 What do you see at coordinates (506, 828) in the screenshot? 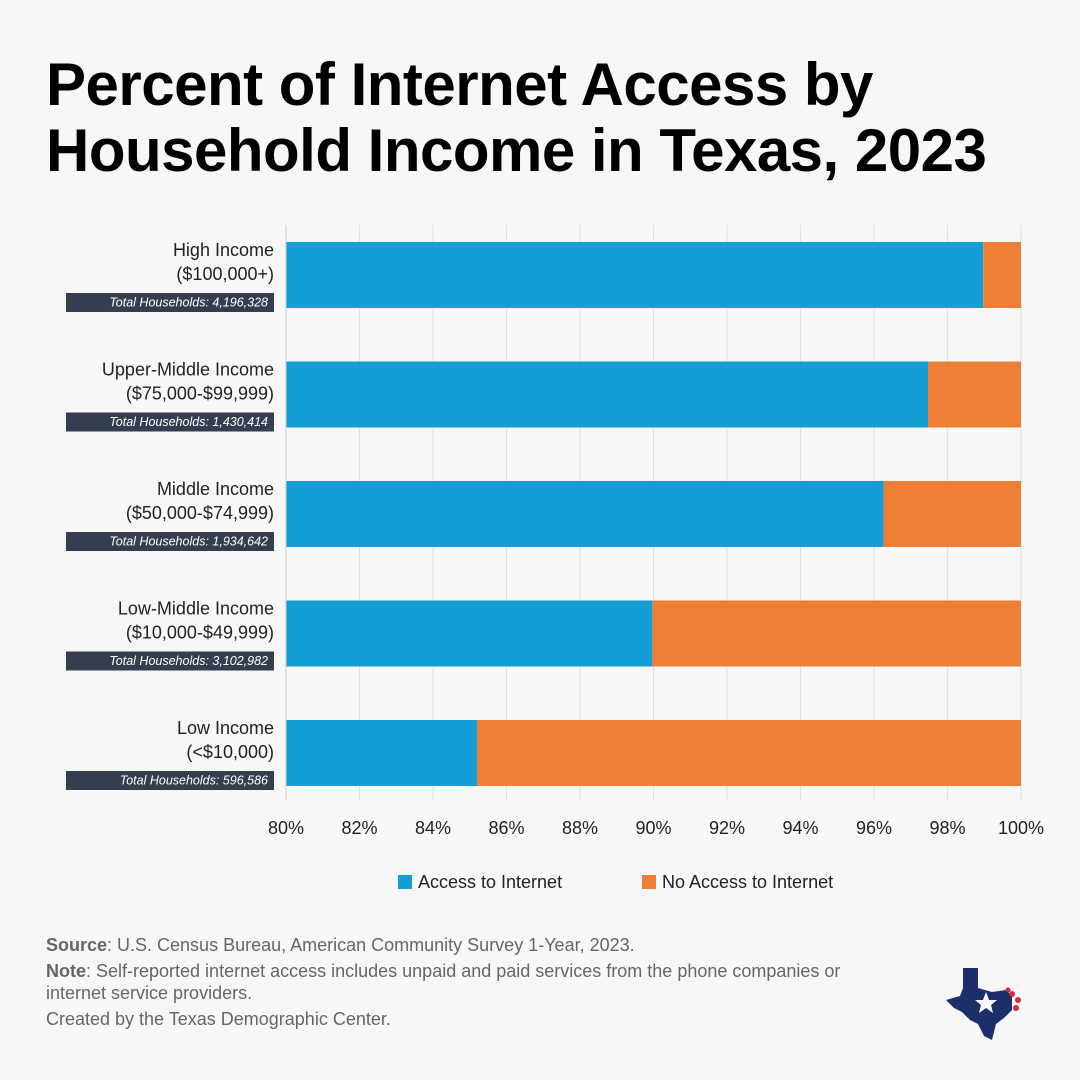
I see `x-tick-label: 86%` at bounding box center [506, 828].